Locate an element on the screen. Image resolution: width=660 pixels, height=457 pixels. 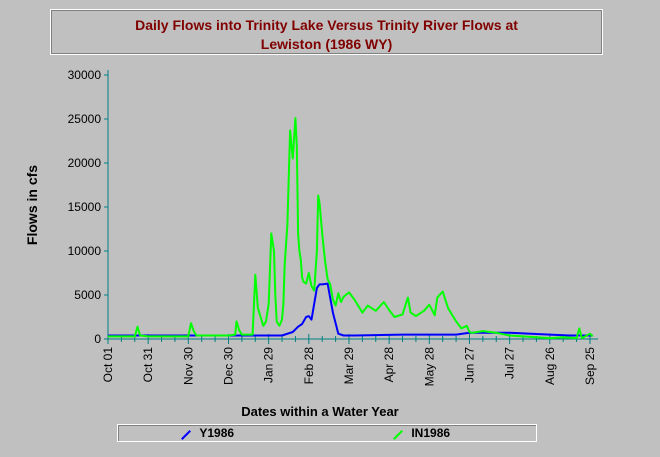
legend-entry-in1986: IN1986 is located at coordinates (421, 433).